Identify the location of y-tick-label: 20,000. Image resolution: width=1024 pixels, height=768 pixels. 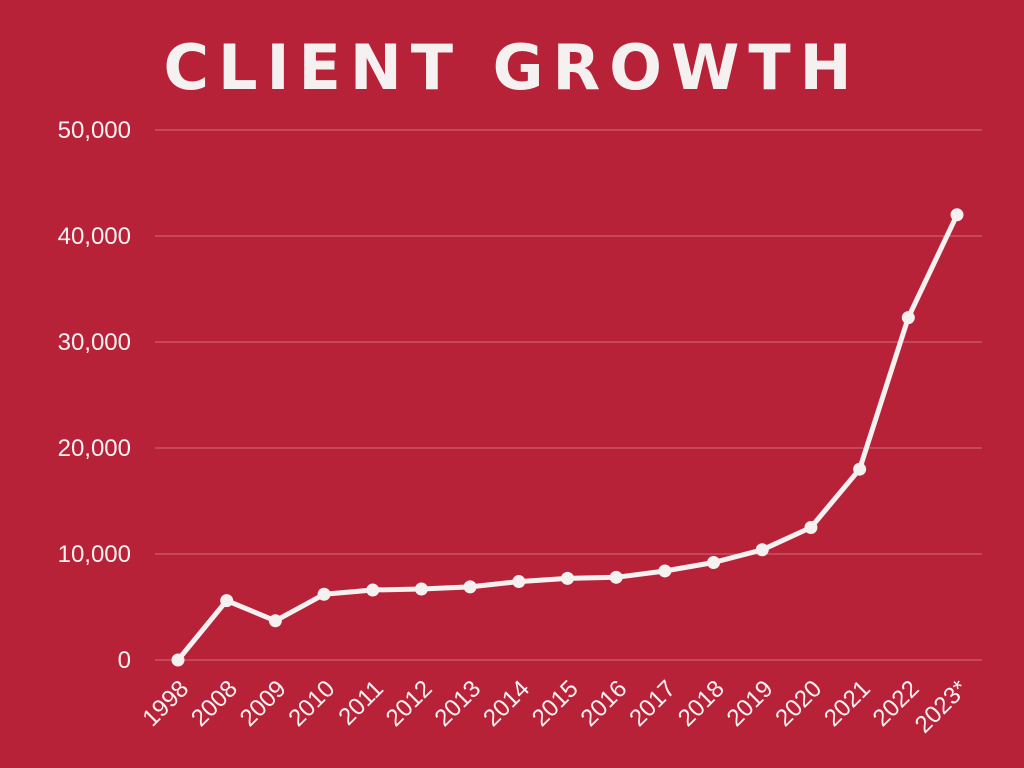
(94, 448).